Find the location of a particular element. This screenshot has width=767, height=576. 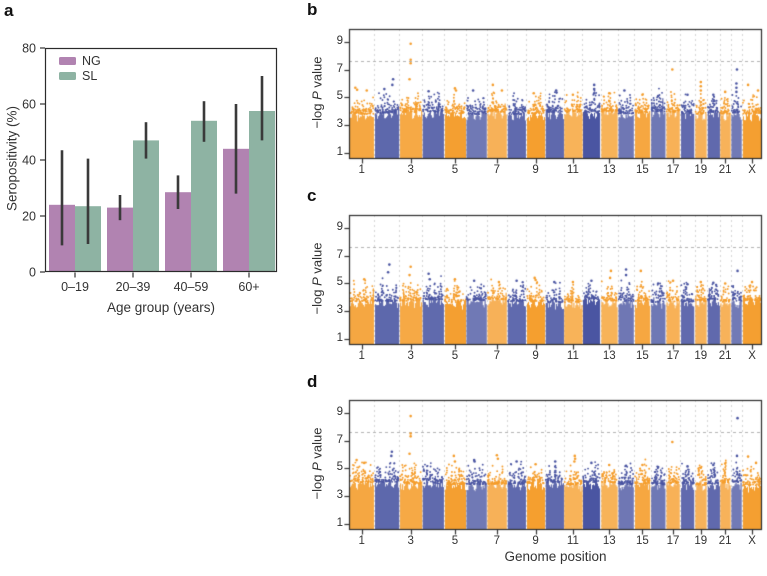

legend-label-NG: NG is located at coordinates (91, 61).